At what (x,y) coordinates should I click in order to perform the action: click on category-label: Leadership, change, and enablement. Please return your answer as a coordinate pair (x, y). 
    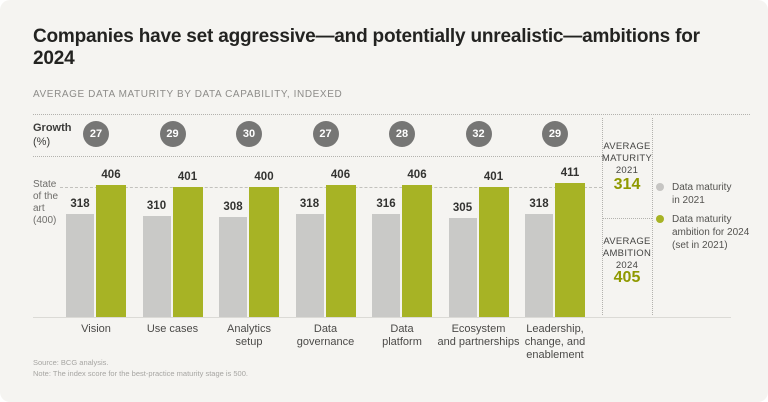
    Looking at the image, I should click on (555, 342).